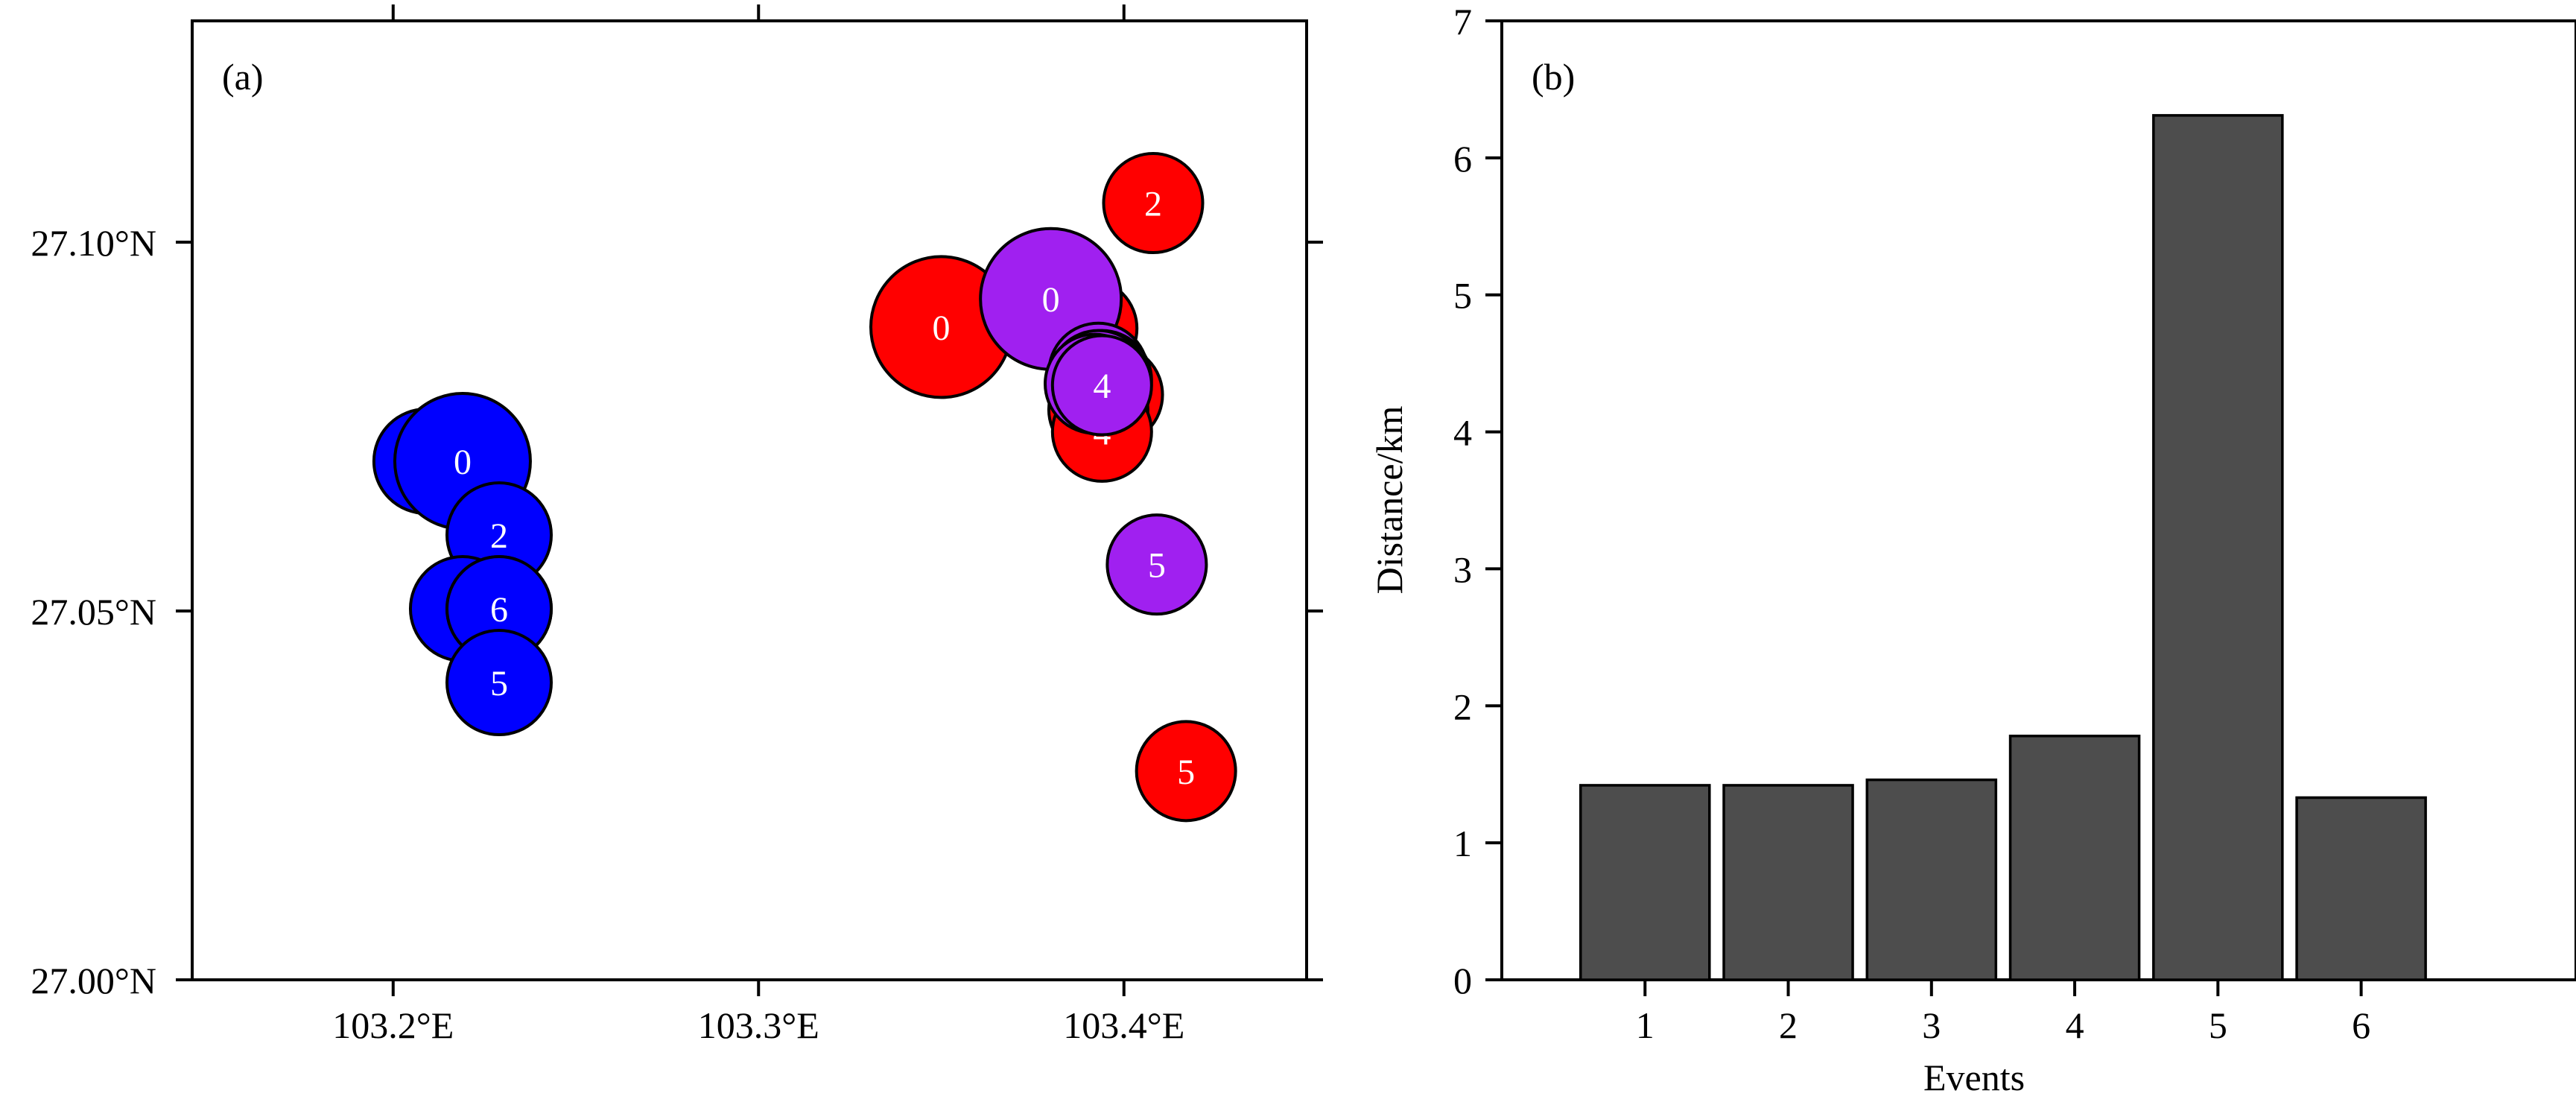  I want to click on bar-x-tick-label: 2, so click(1789, 1025).